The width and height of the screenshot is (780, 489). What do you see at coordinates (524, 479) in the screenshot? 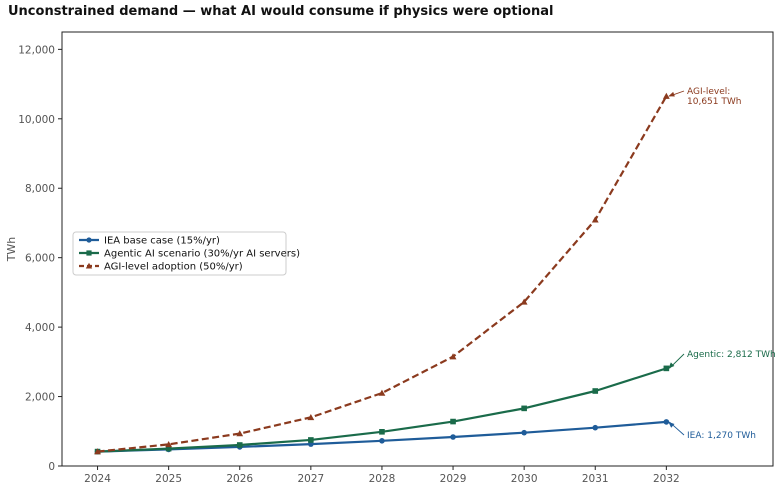
I see `x-tick-label: 2030` at bounding box center [524, 479].